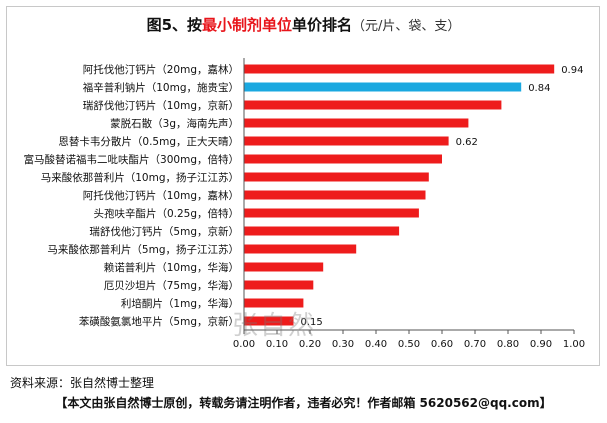  What do you see at coordinates (343, 344) in the screenshot?
I see `x-tick-label: 0.30` at bounding box center [343, 344].